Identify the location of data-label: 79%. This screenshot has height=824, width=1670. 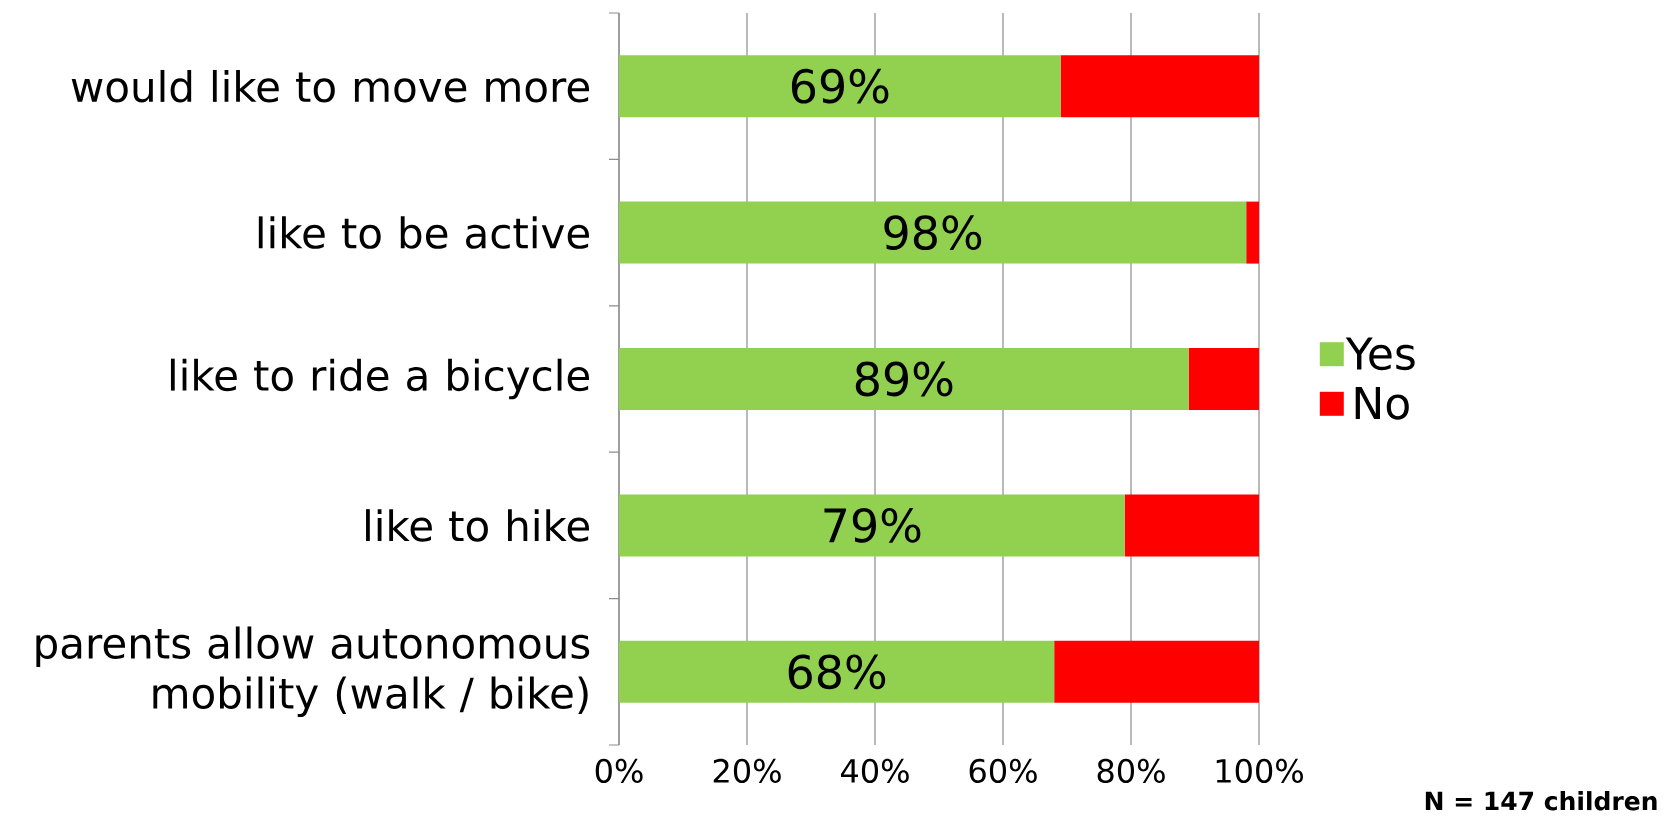
(872, 525).